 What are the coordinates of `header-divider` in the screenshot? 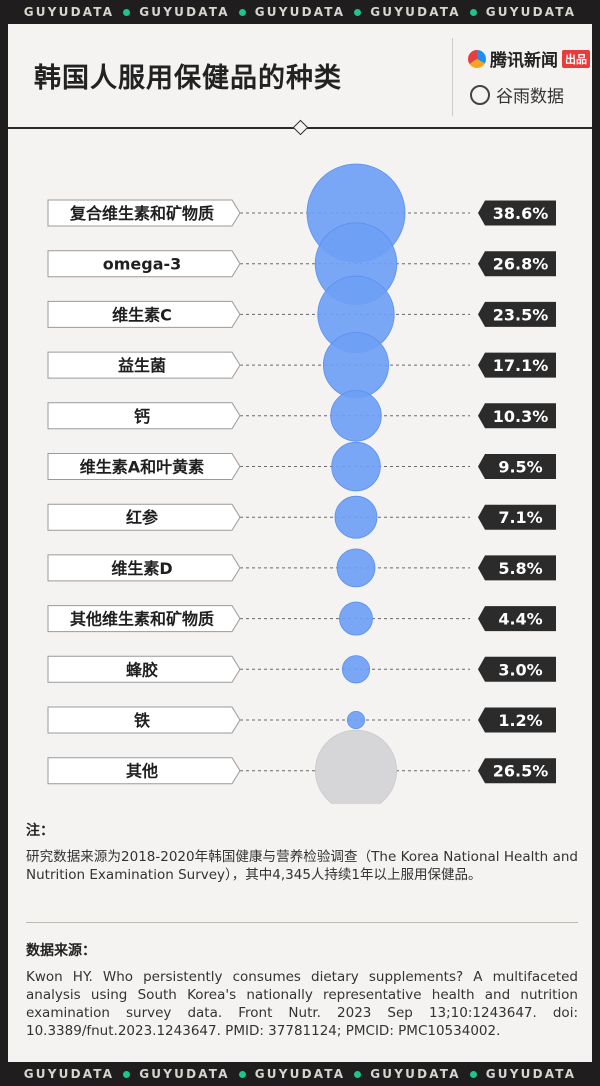 It's located at (452, 77).